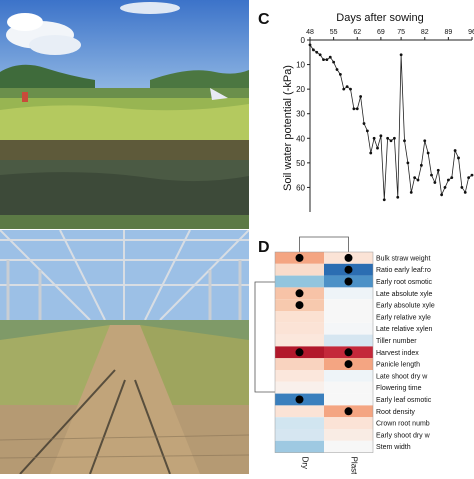 The image size is (474, 479). I want to click on column-dendrogram, so click(324, 244).